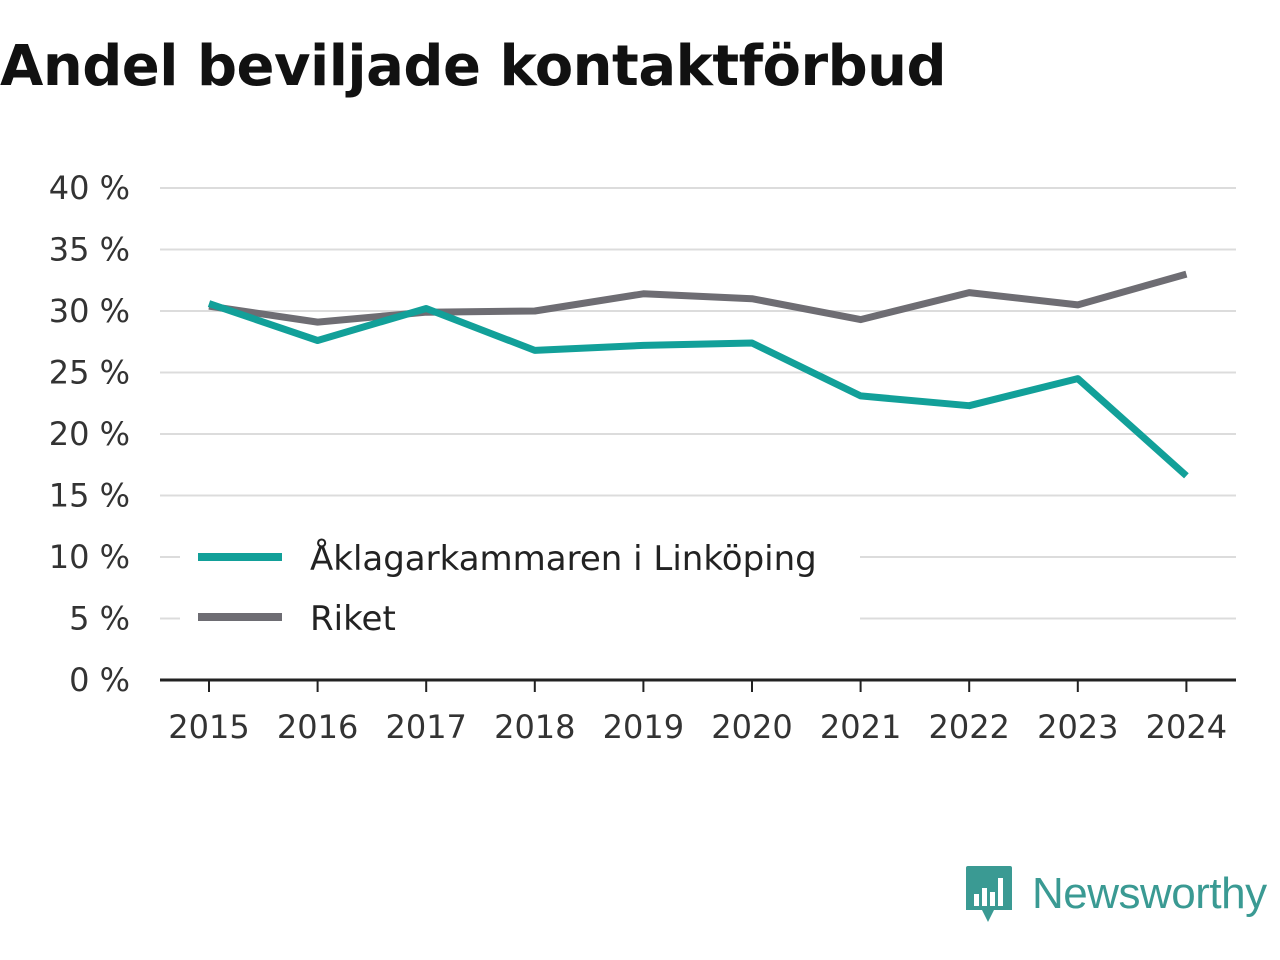  I want to click on chart-title: Andel beviljade kontaktförbud, so click(473, 66).